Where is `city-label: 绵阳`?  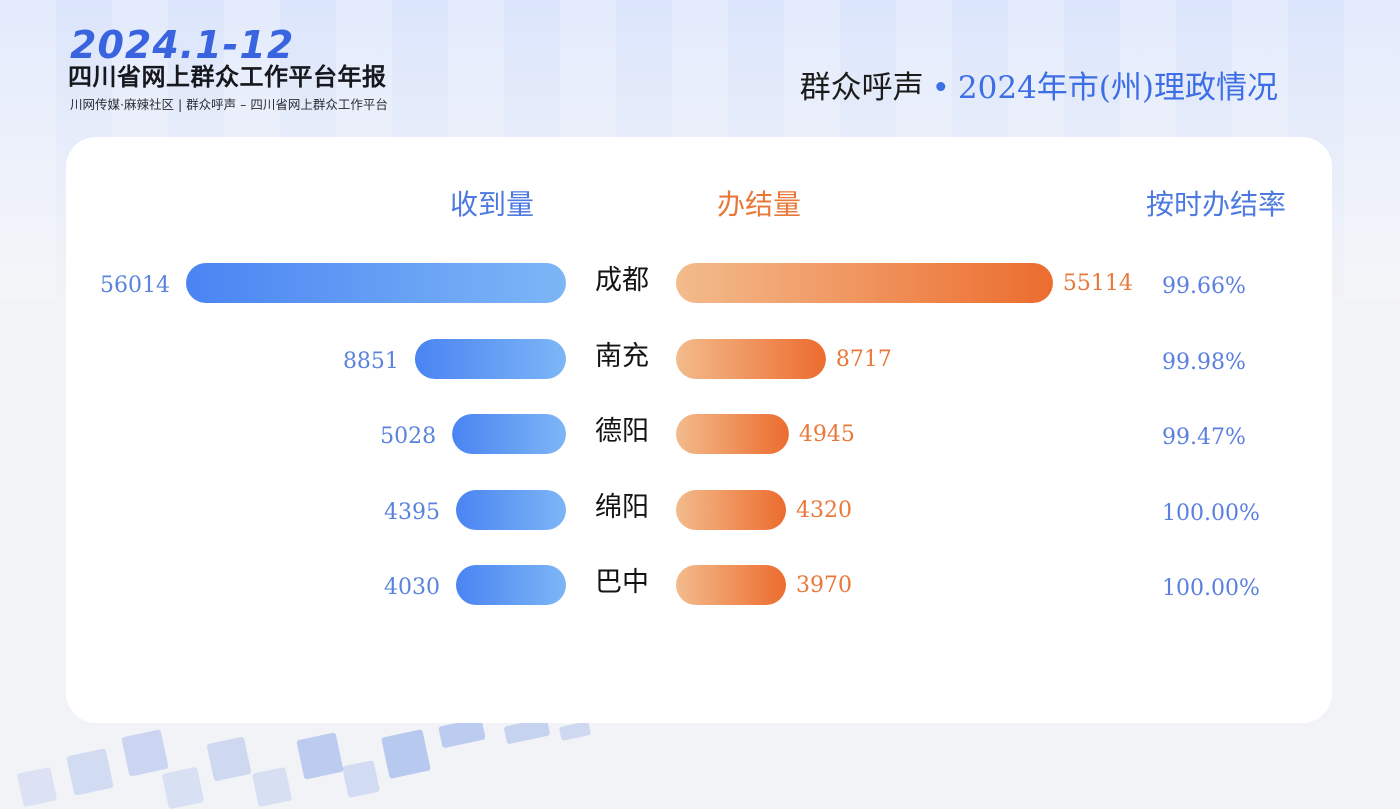
city-label: 绵阳 is located at coordinates (622, 507).